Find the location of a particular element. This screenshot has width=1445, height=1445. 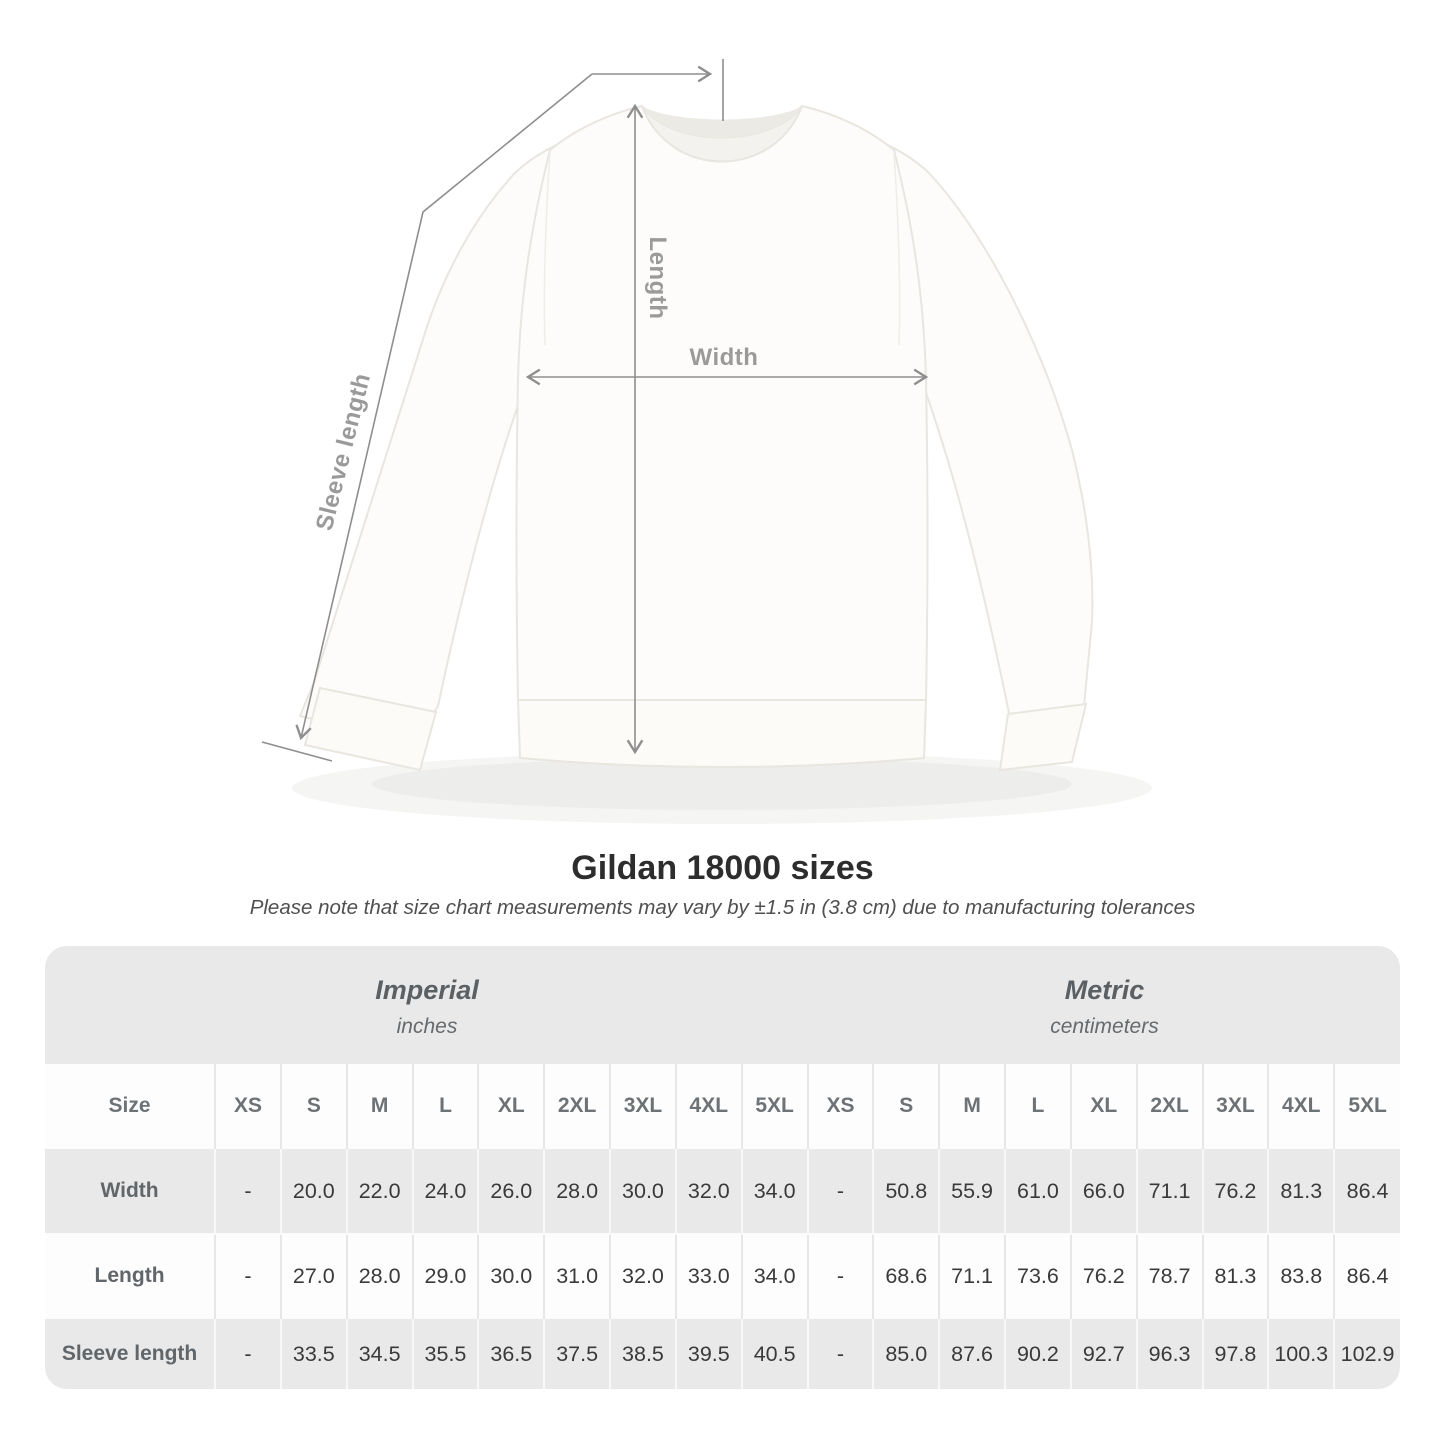

metric-subtitle: centimeters is located at coordinates (1104, 1026).